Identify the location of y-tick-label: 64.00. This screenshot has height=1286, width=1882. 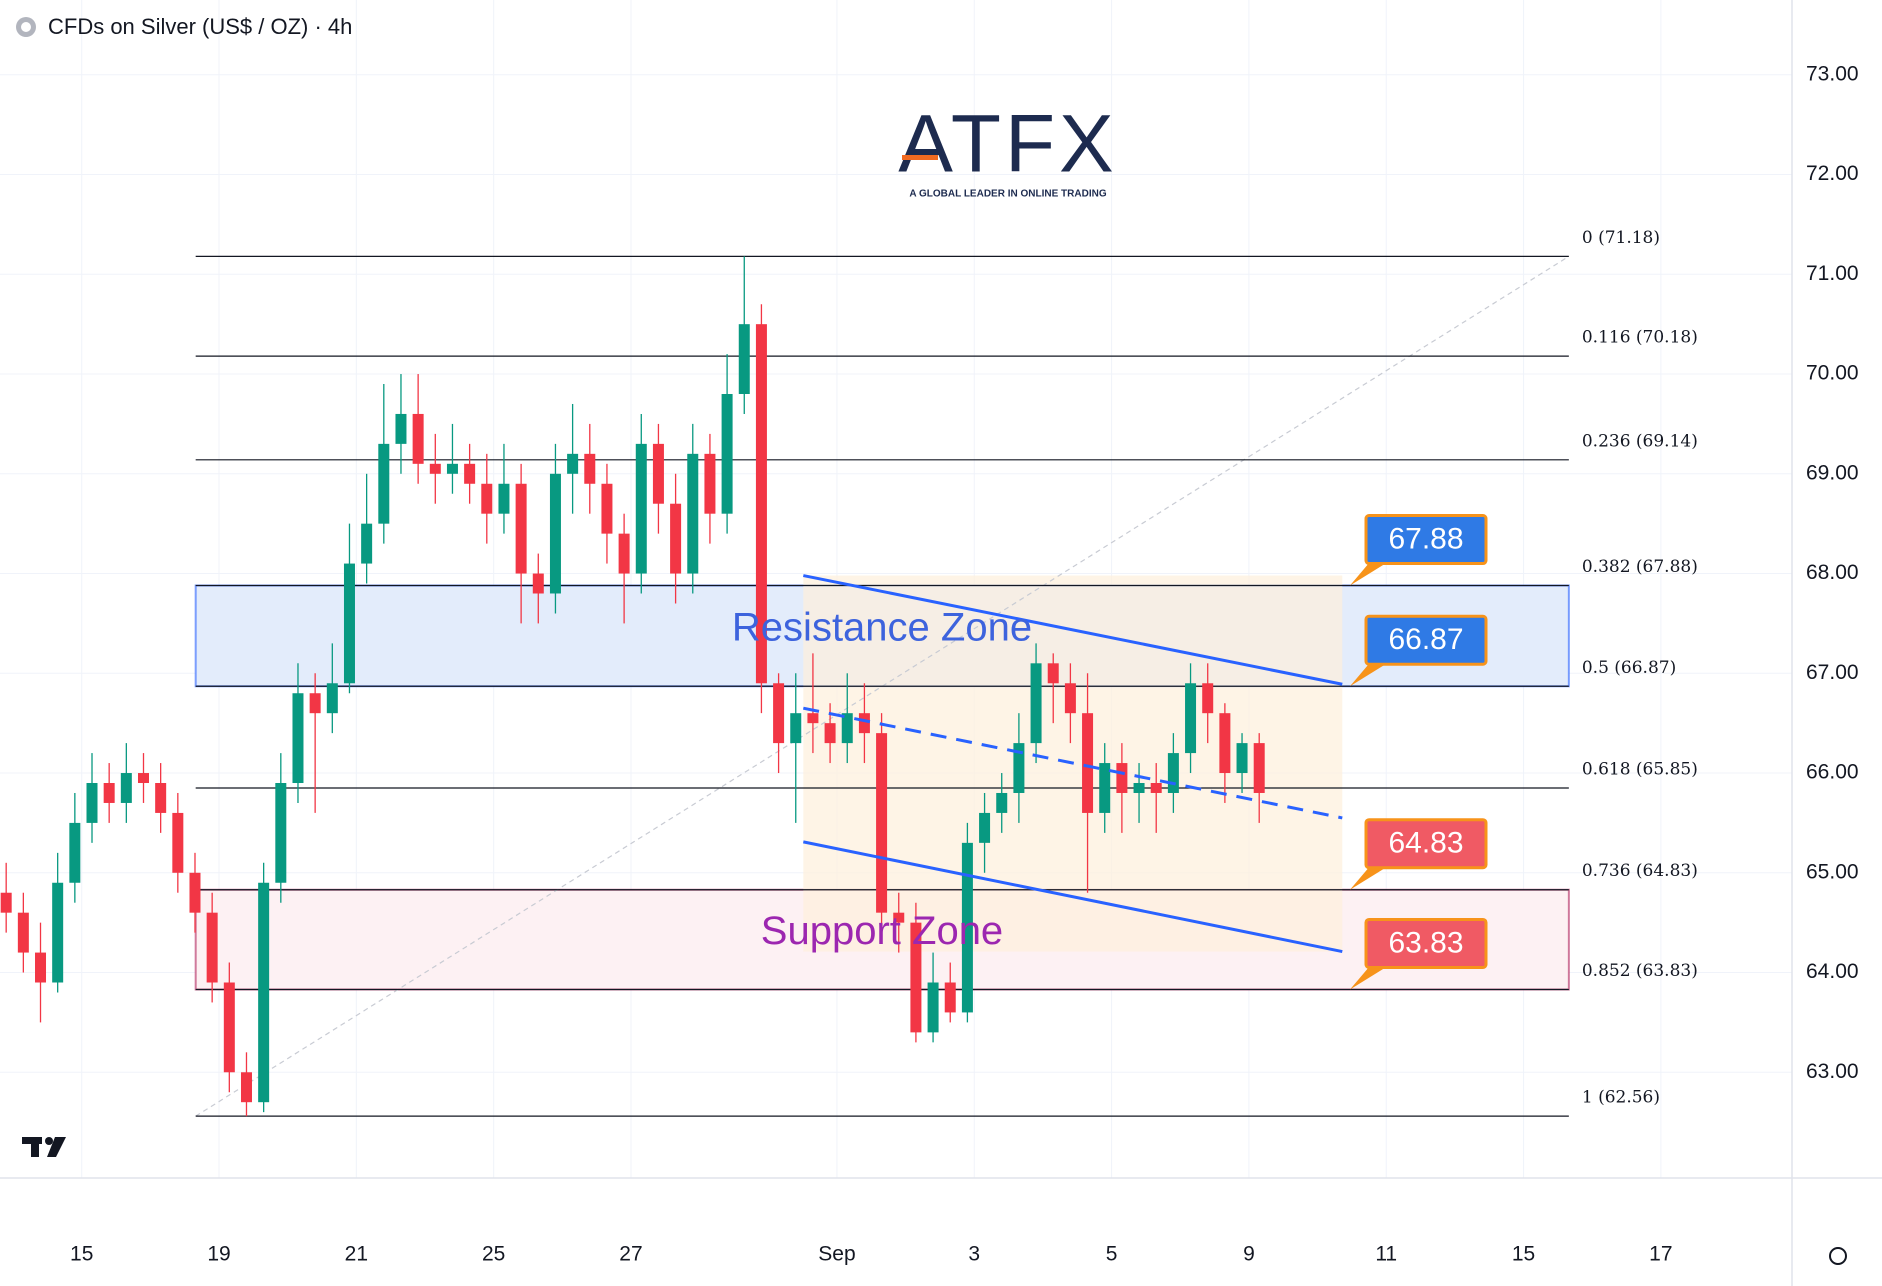
(1832, 971).